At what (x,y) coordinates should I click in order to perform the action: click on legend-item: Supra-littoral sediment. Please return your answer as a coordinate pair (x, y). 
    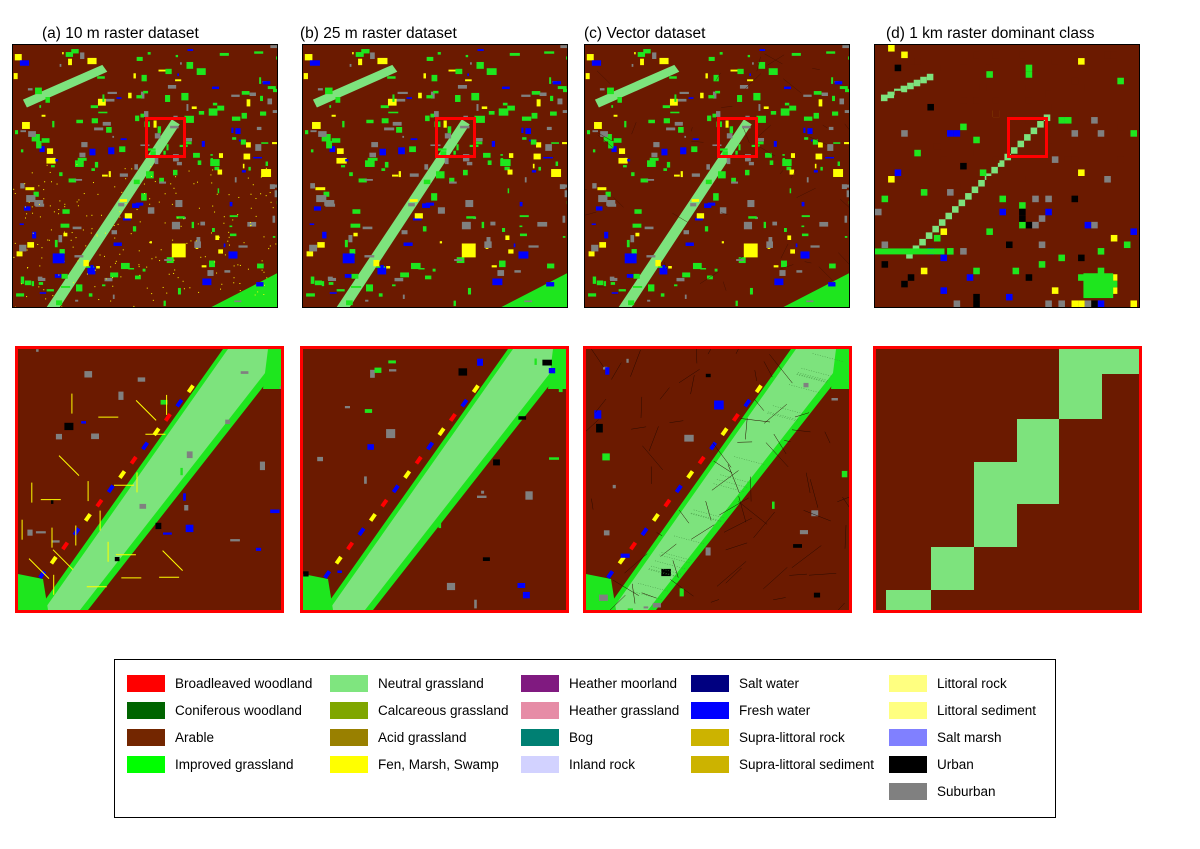
    Looking at the image, I should click on (782, 764).